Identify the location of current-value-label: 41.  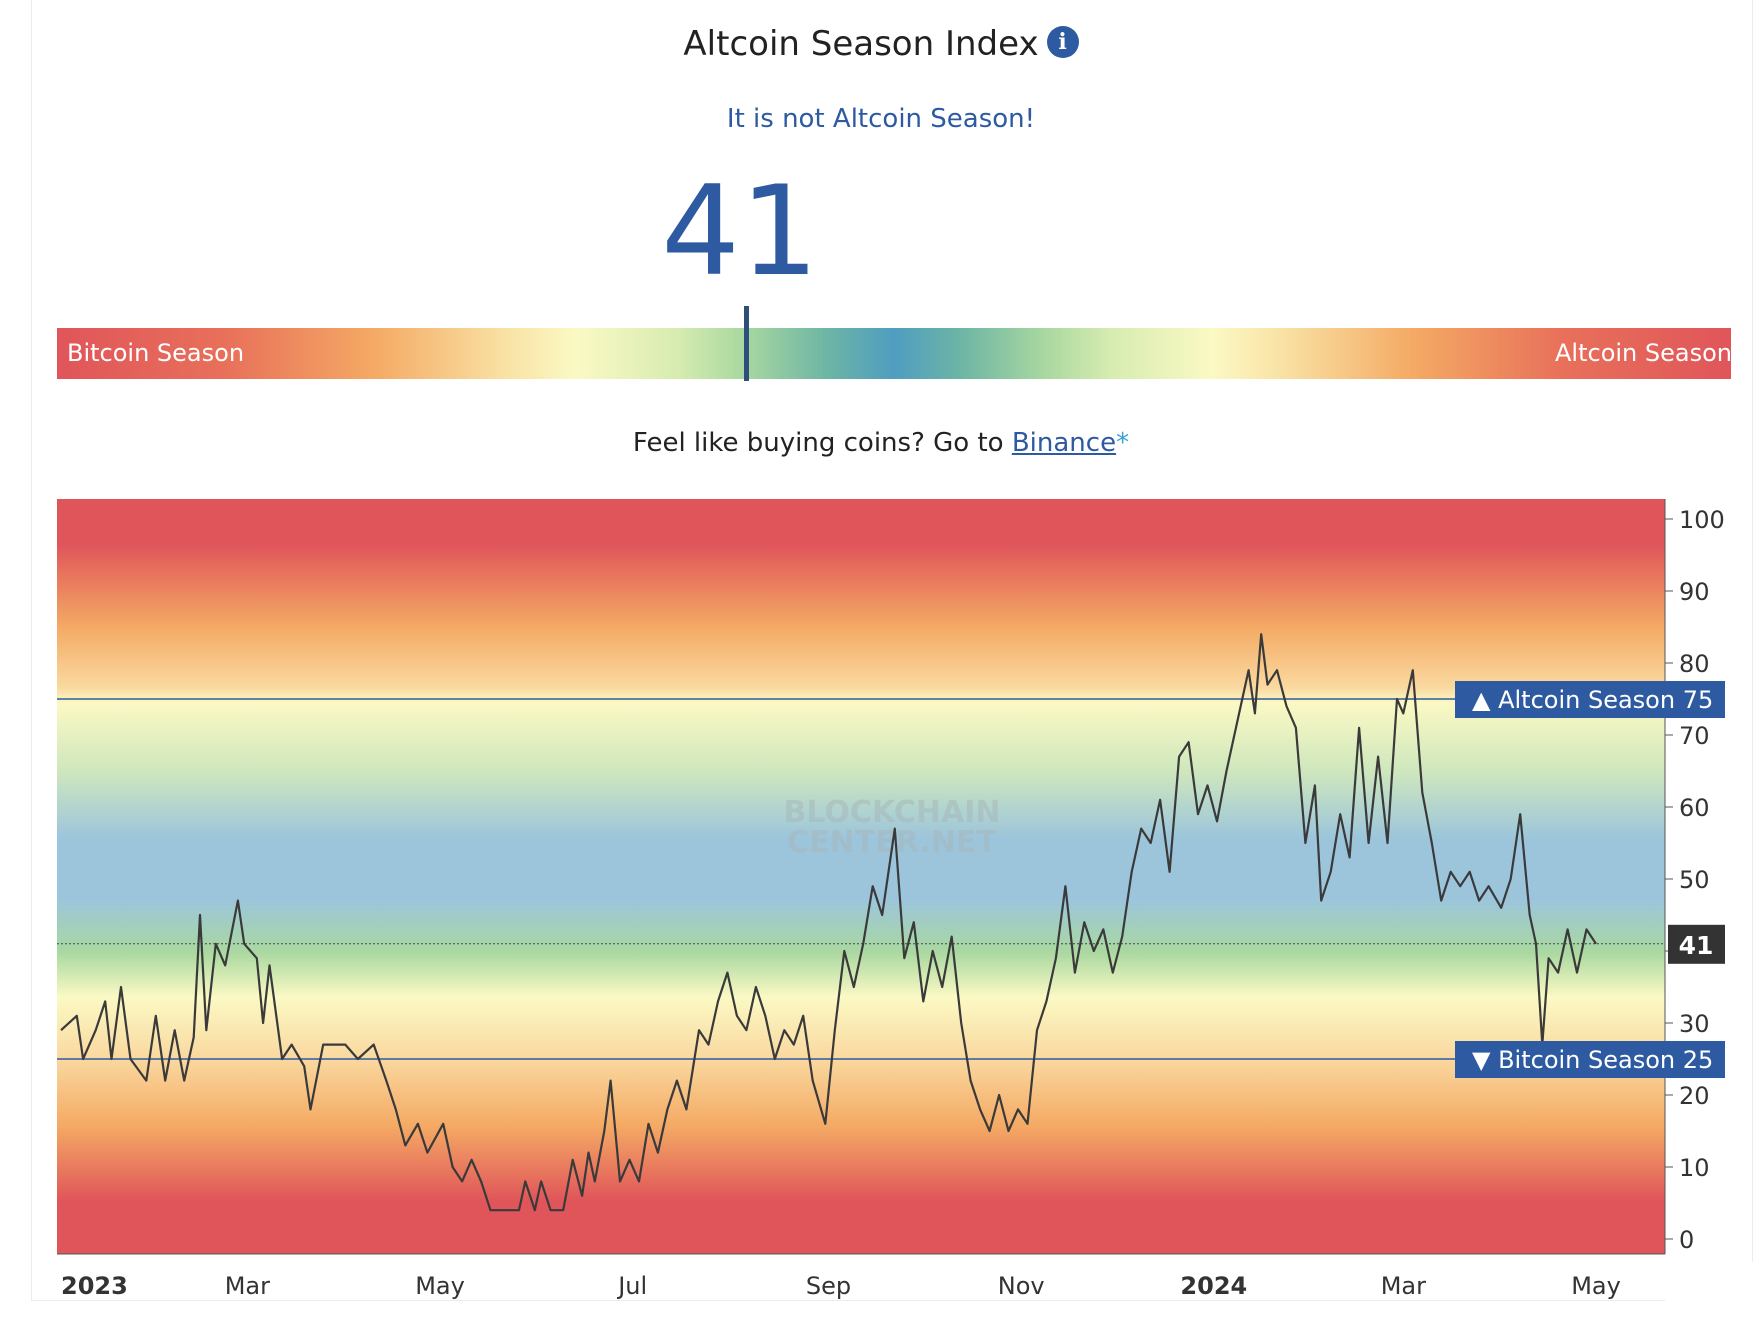
(1696, 945).